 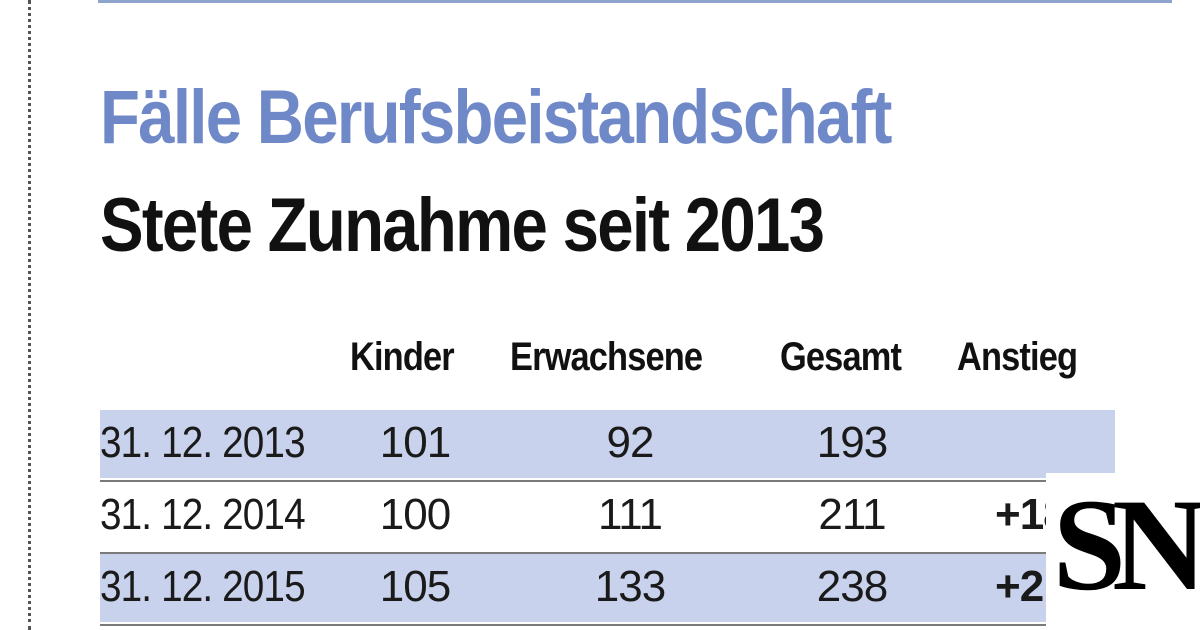 What do you see at coordinates (606, 357) in the screenshot?
I see `column-header-erwachsene: Erwachsene` at bounding box center [606, 357].